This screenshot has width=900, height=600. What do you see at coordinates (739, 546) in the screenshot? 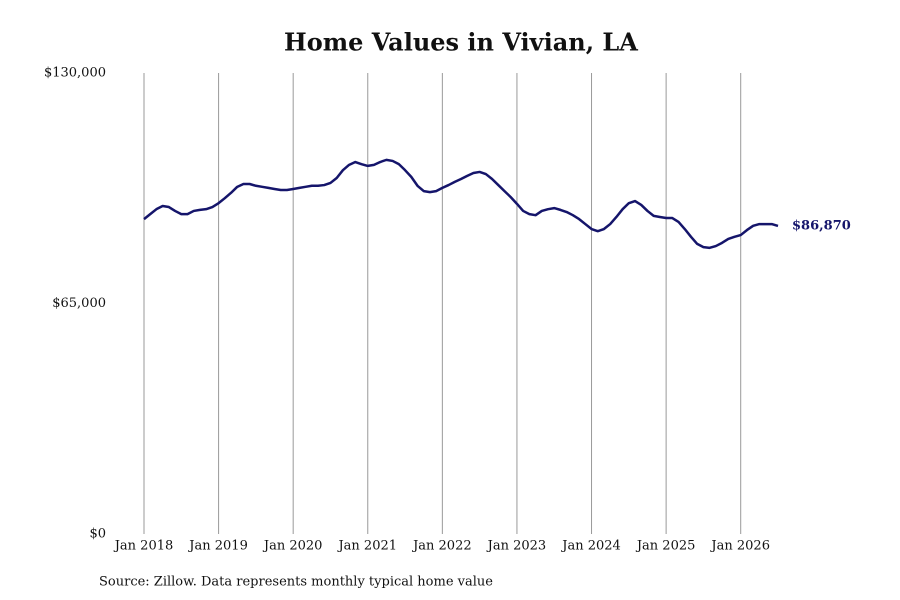
I see `x-tick-label: Jan 2026` at bounding box center [739, 546].